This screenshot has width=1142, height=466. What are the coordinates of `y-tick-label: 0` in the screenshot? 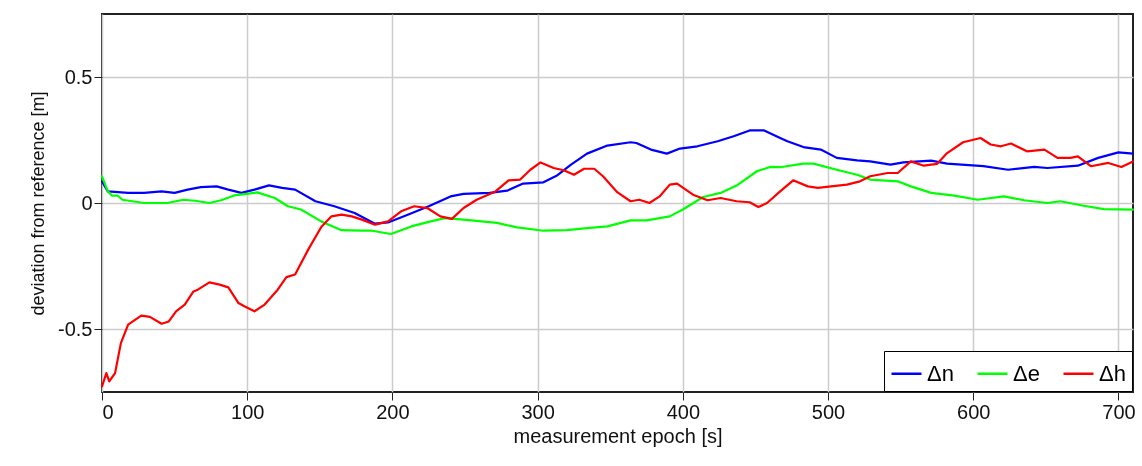 It's located at (87, 202).